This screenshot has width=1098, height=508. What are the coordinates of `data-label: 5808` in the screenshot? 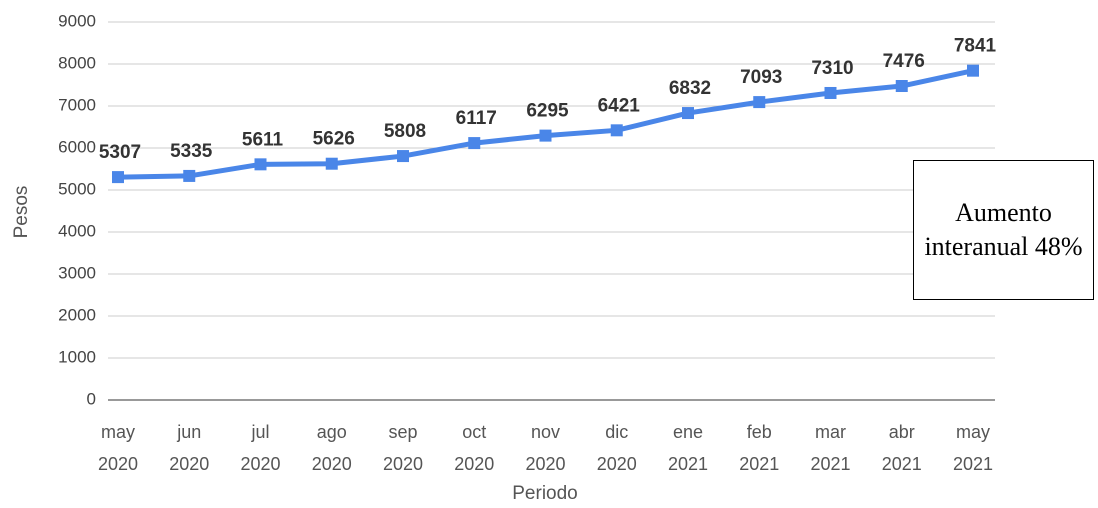 It's located at (405, 131).